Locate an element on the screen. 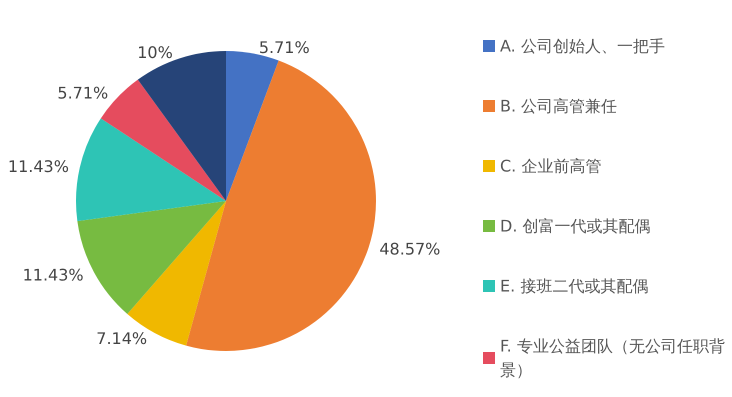  legend-label: E. 接班二代或其配偶 is located at coordinates (574, 286).